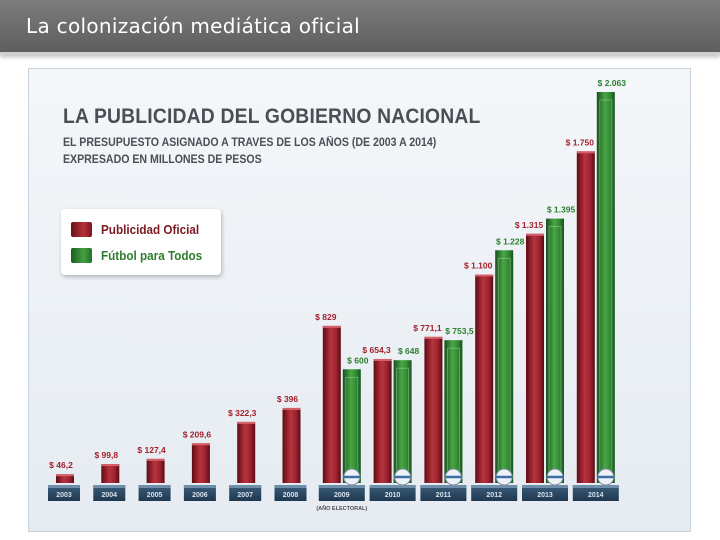  What do you see at coordinates (596, 495) in the screenshot?
I see `year-label-2014: 2014` at bounding box center [596, 495].